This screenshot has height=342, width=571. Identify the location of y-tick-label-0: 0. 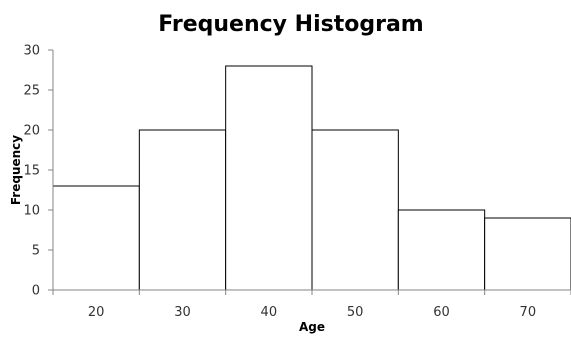
(36, 291).